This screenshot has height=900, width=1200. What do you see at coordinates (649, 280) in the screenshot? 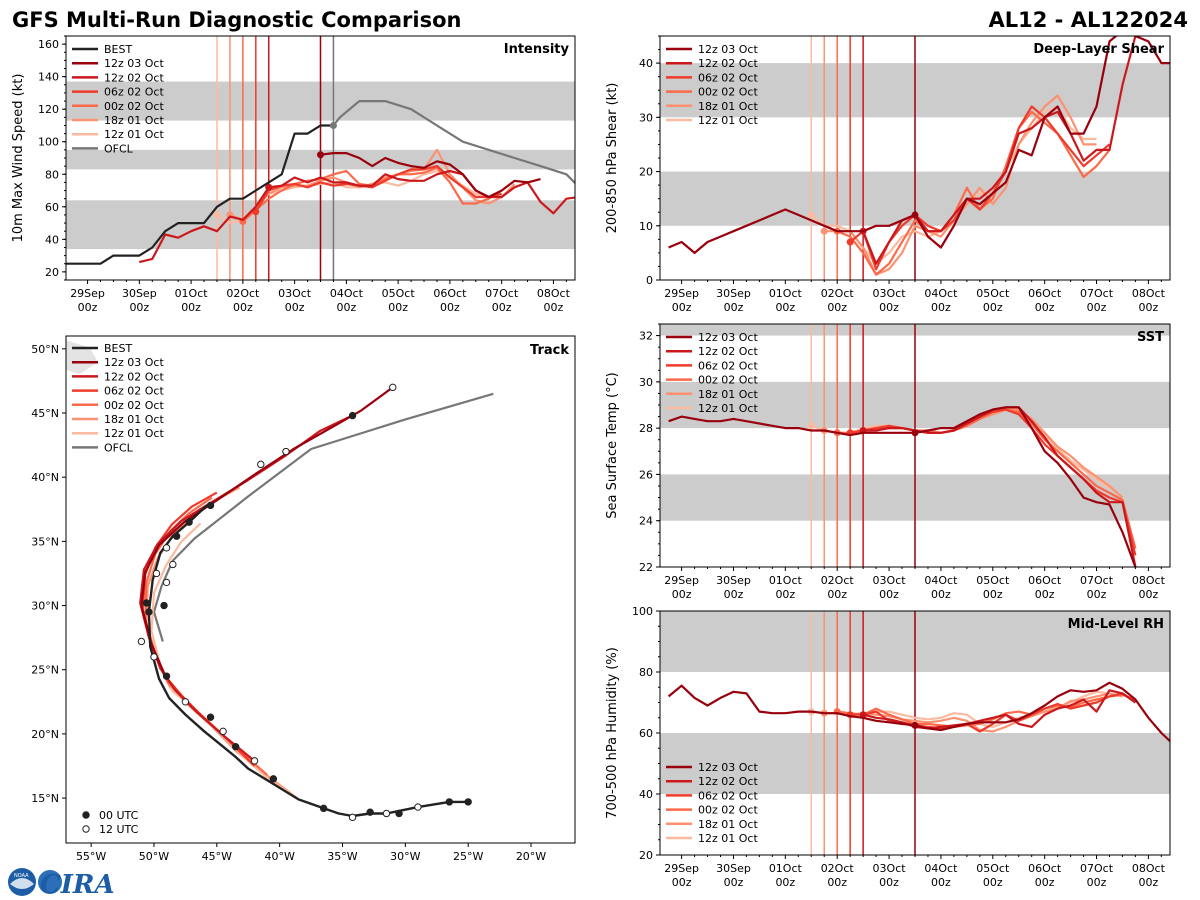
I see `y-tick-label: 0` at bounding box center [649, 280].